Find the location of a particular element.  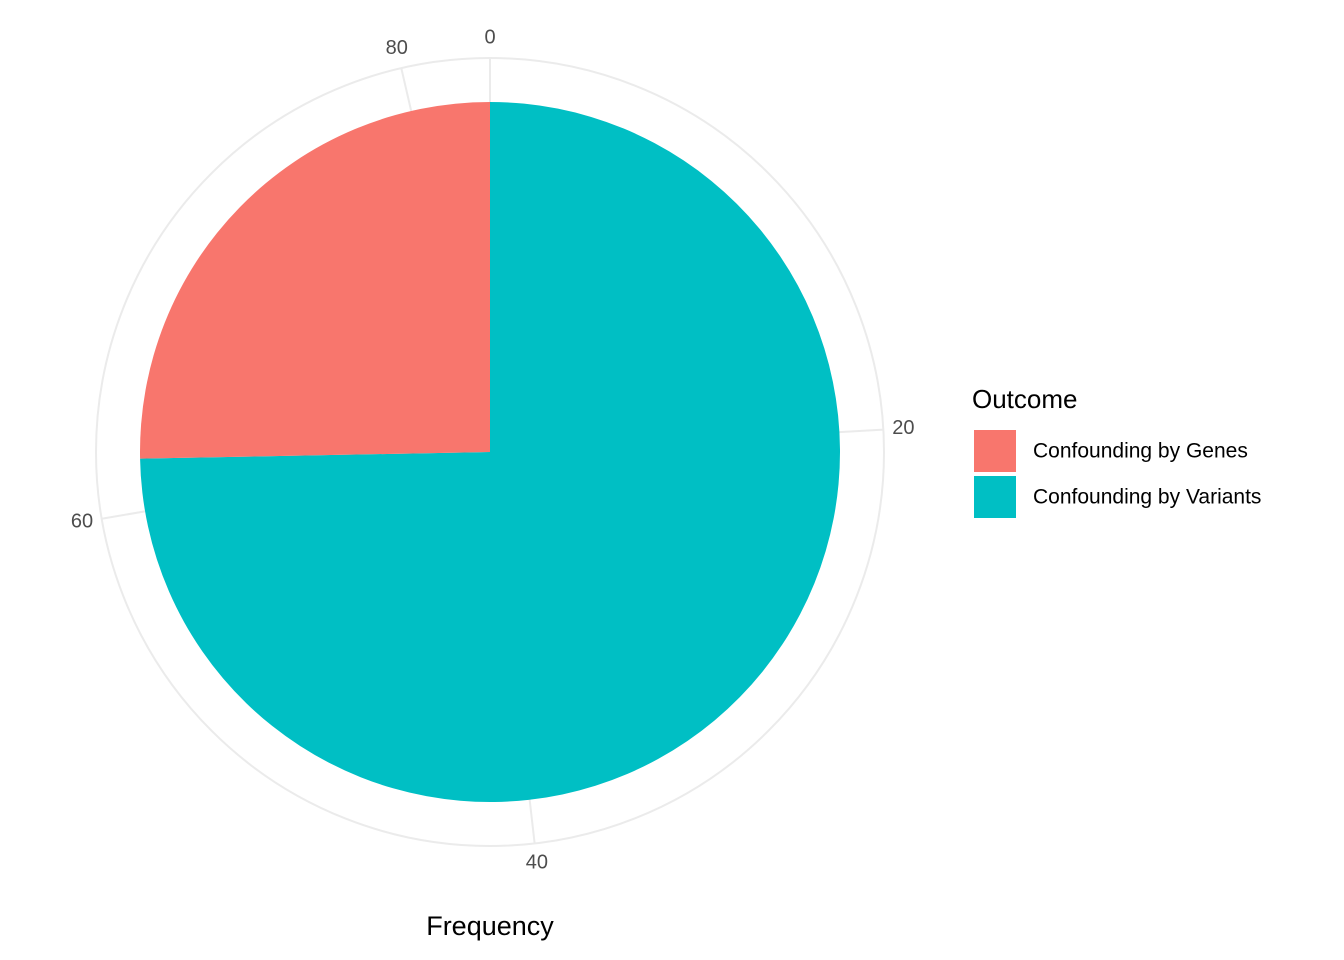

pie-slice is located at coordinates (315, 280).